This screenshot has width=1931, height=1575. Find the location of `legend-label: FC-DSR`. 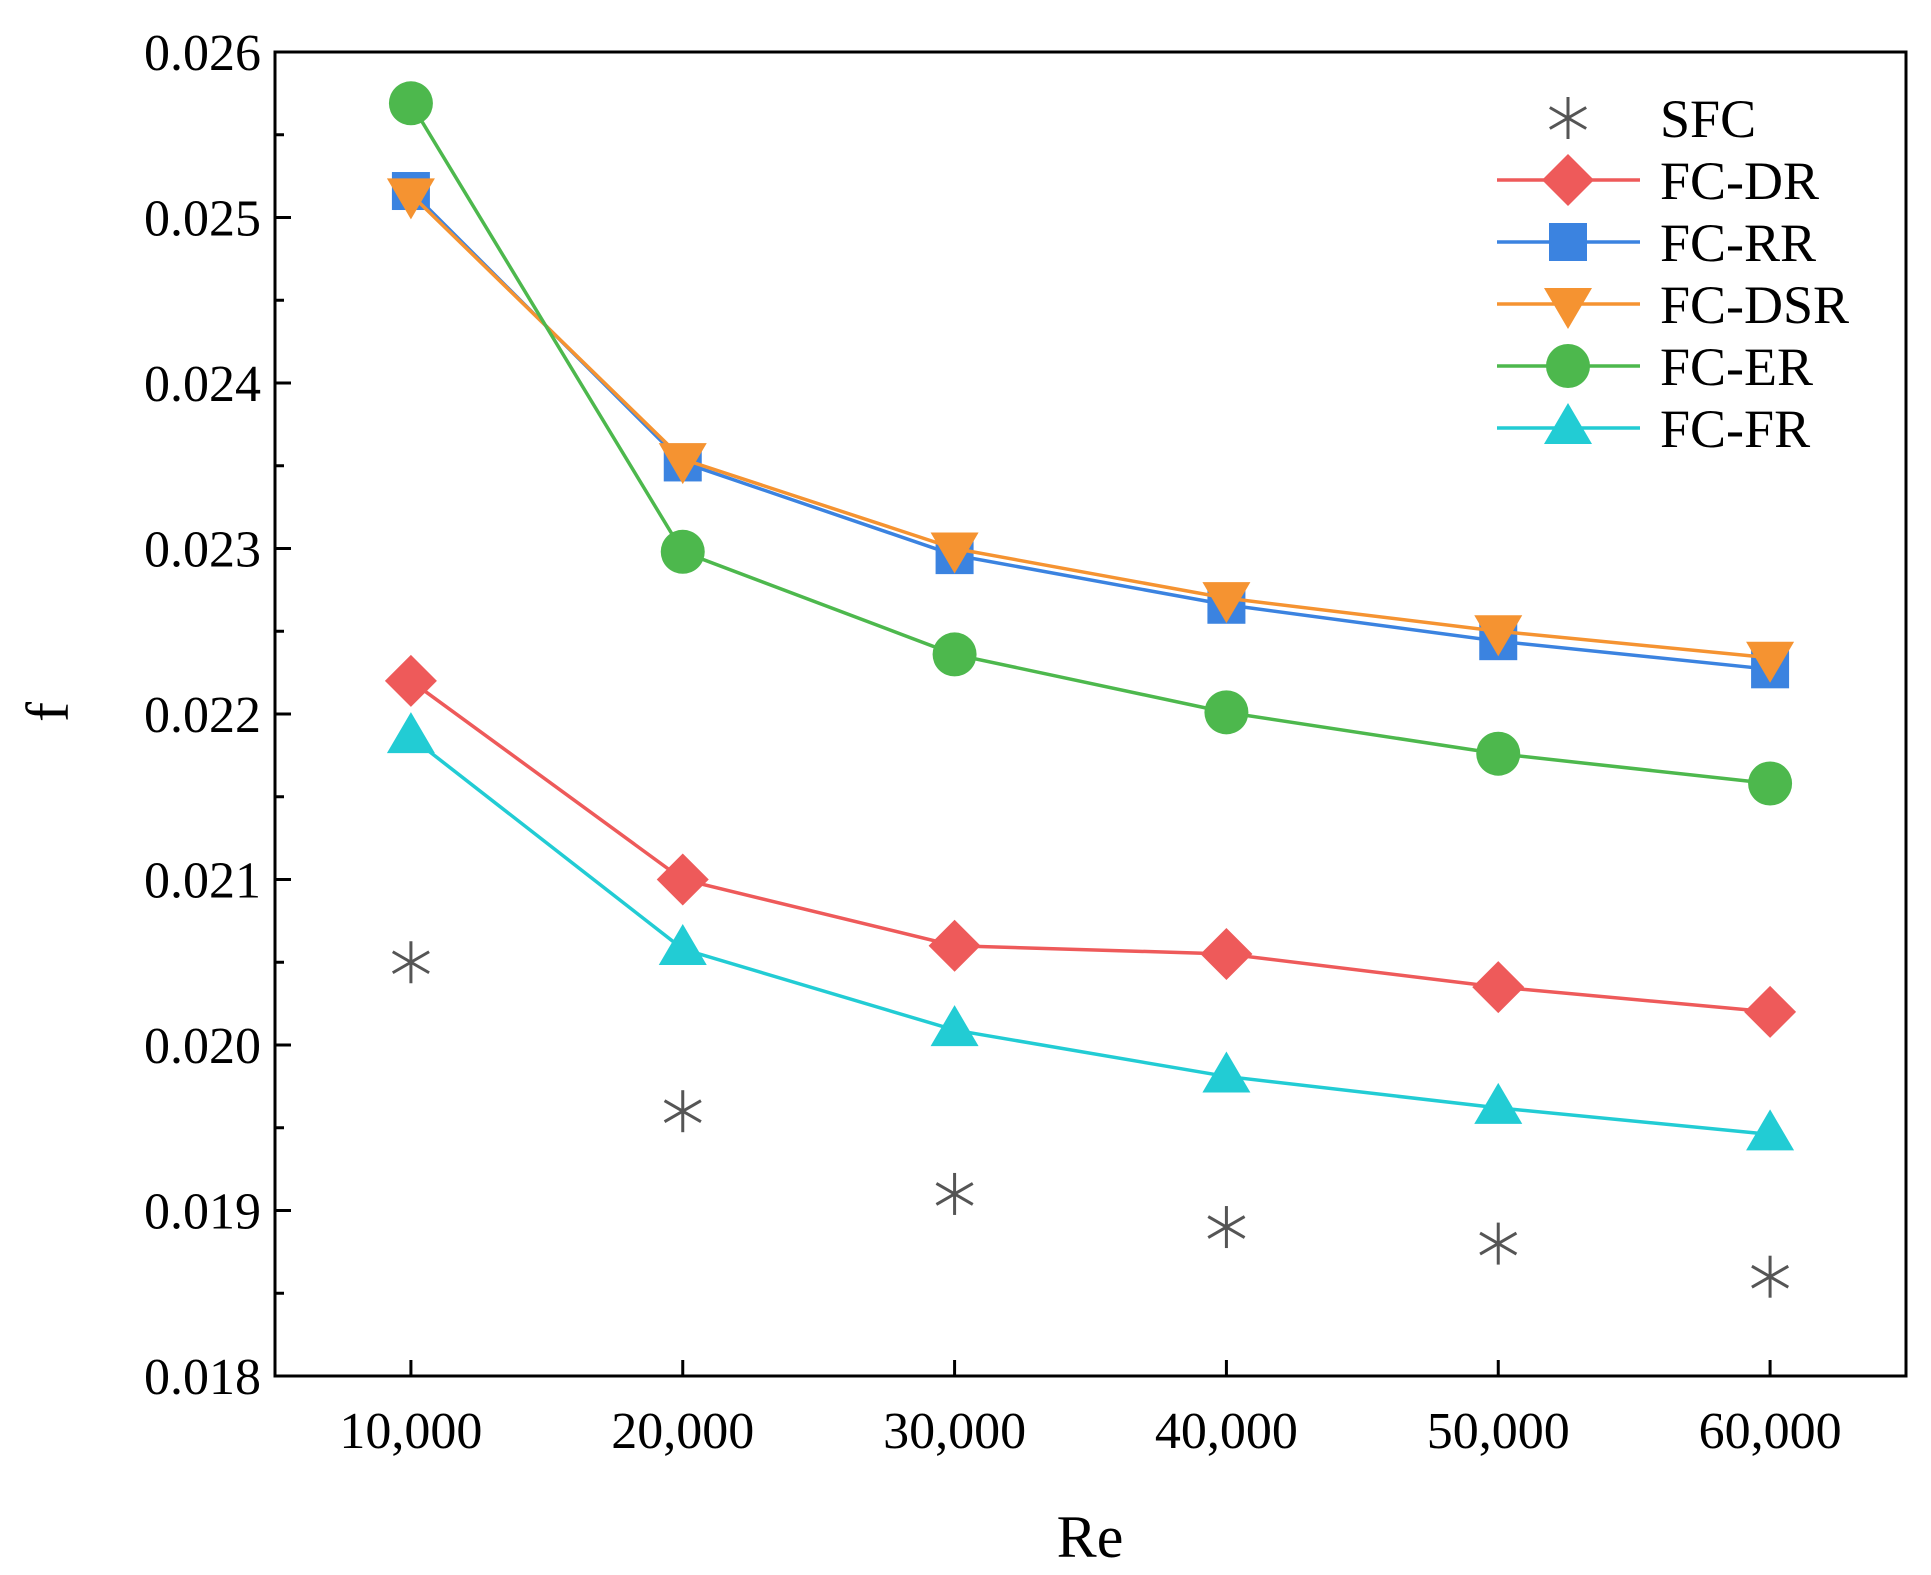

legend-label: FC-DSR is located at coordinates (1754, 305).